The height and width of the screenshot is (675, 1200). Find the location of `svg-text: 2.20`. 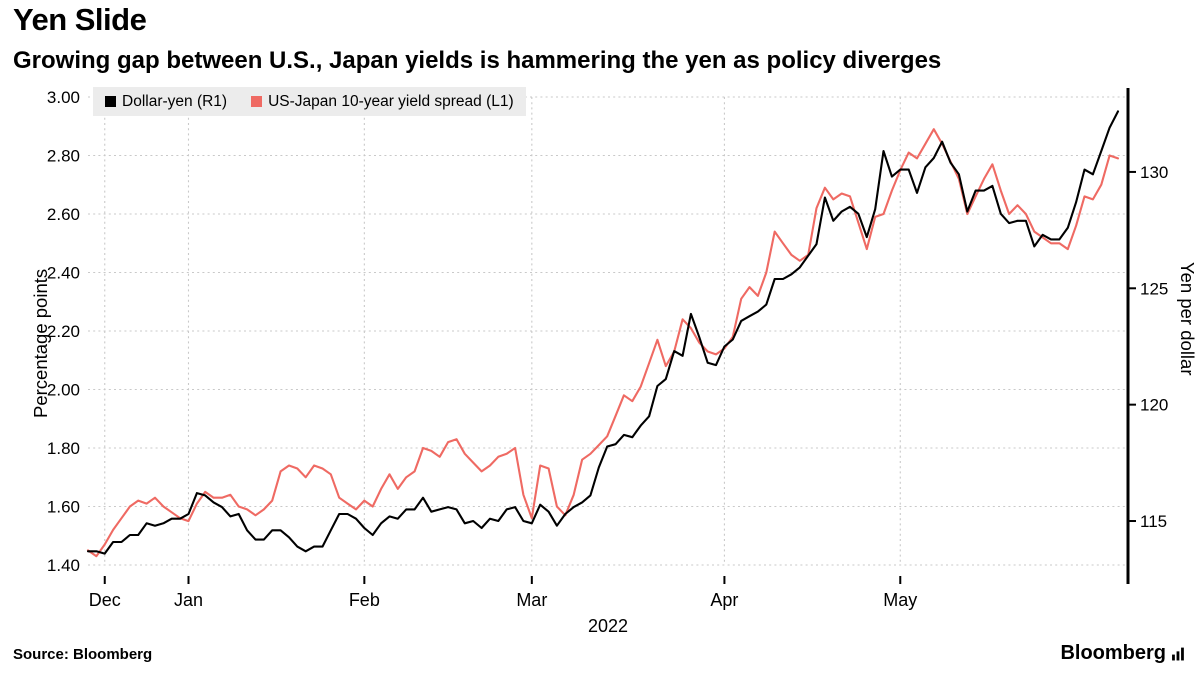

svg-text: 2.20 is located at coordinates (63, 331).